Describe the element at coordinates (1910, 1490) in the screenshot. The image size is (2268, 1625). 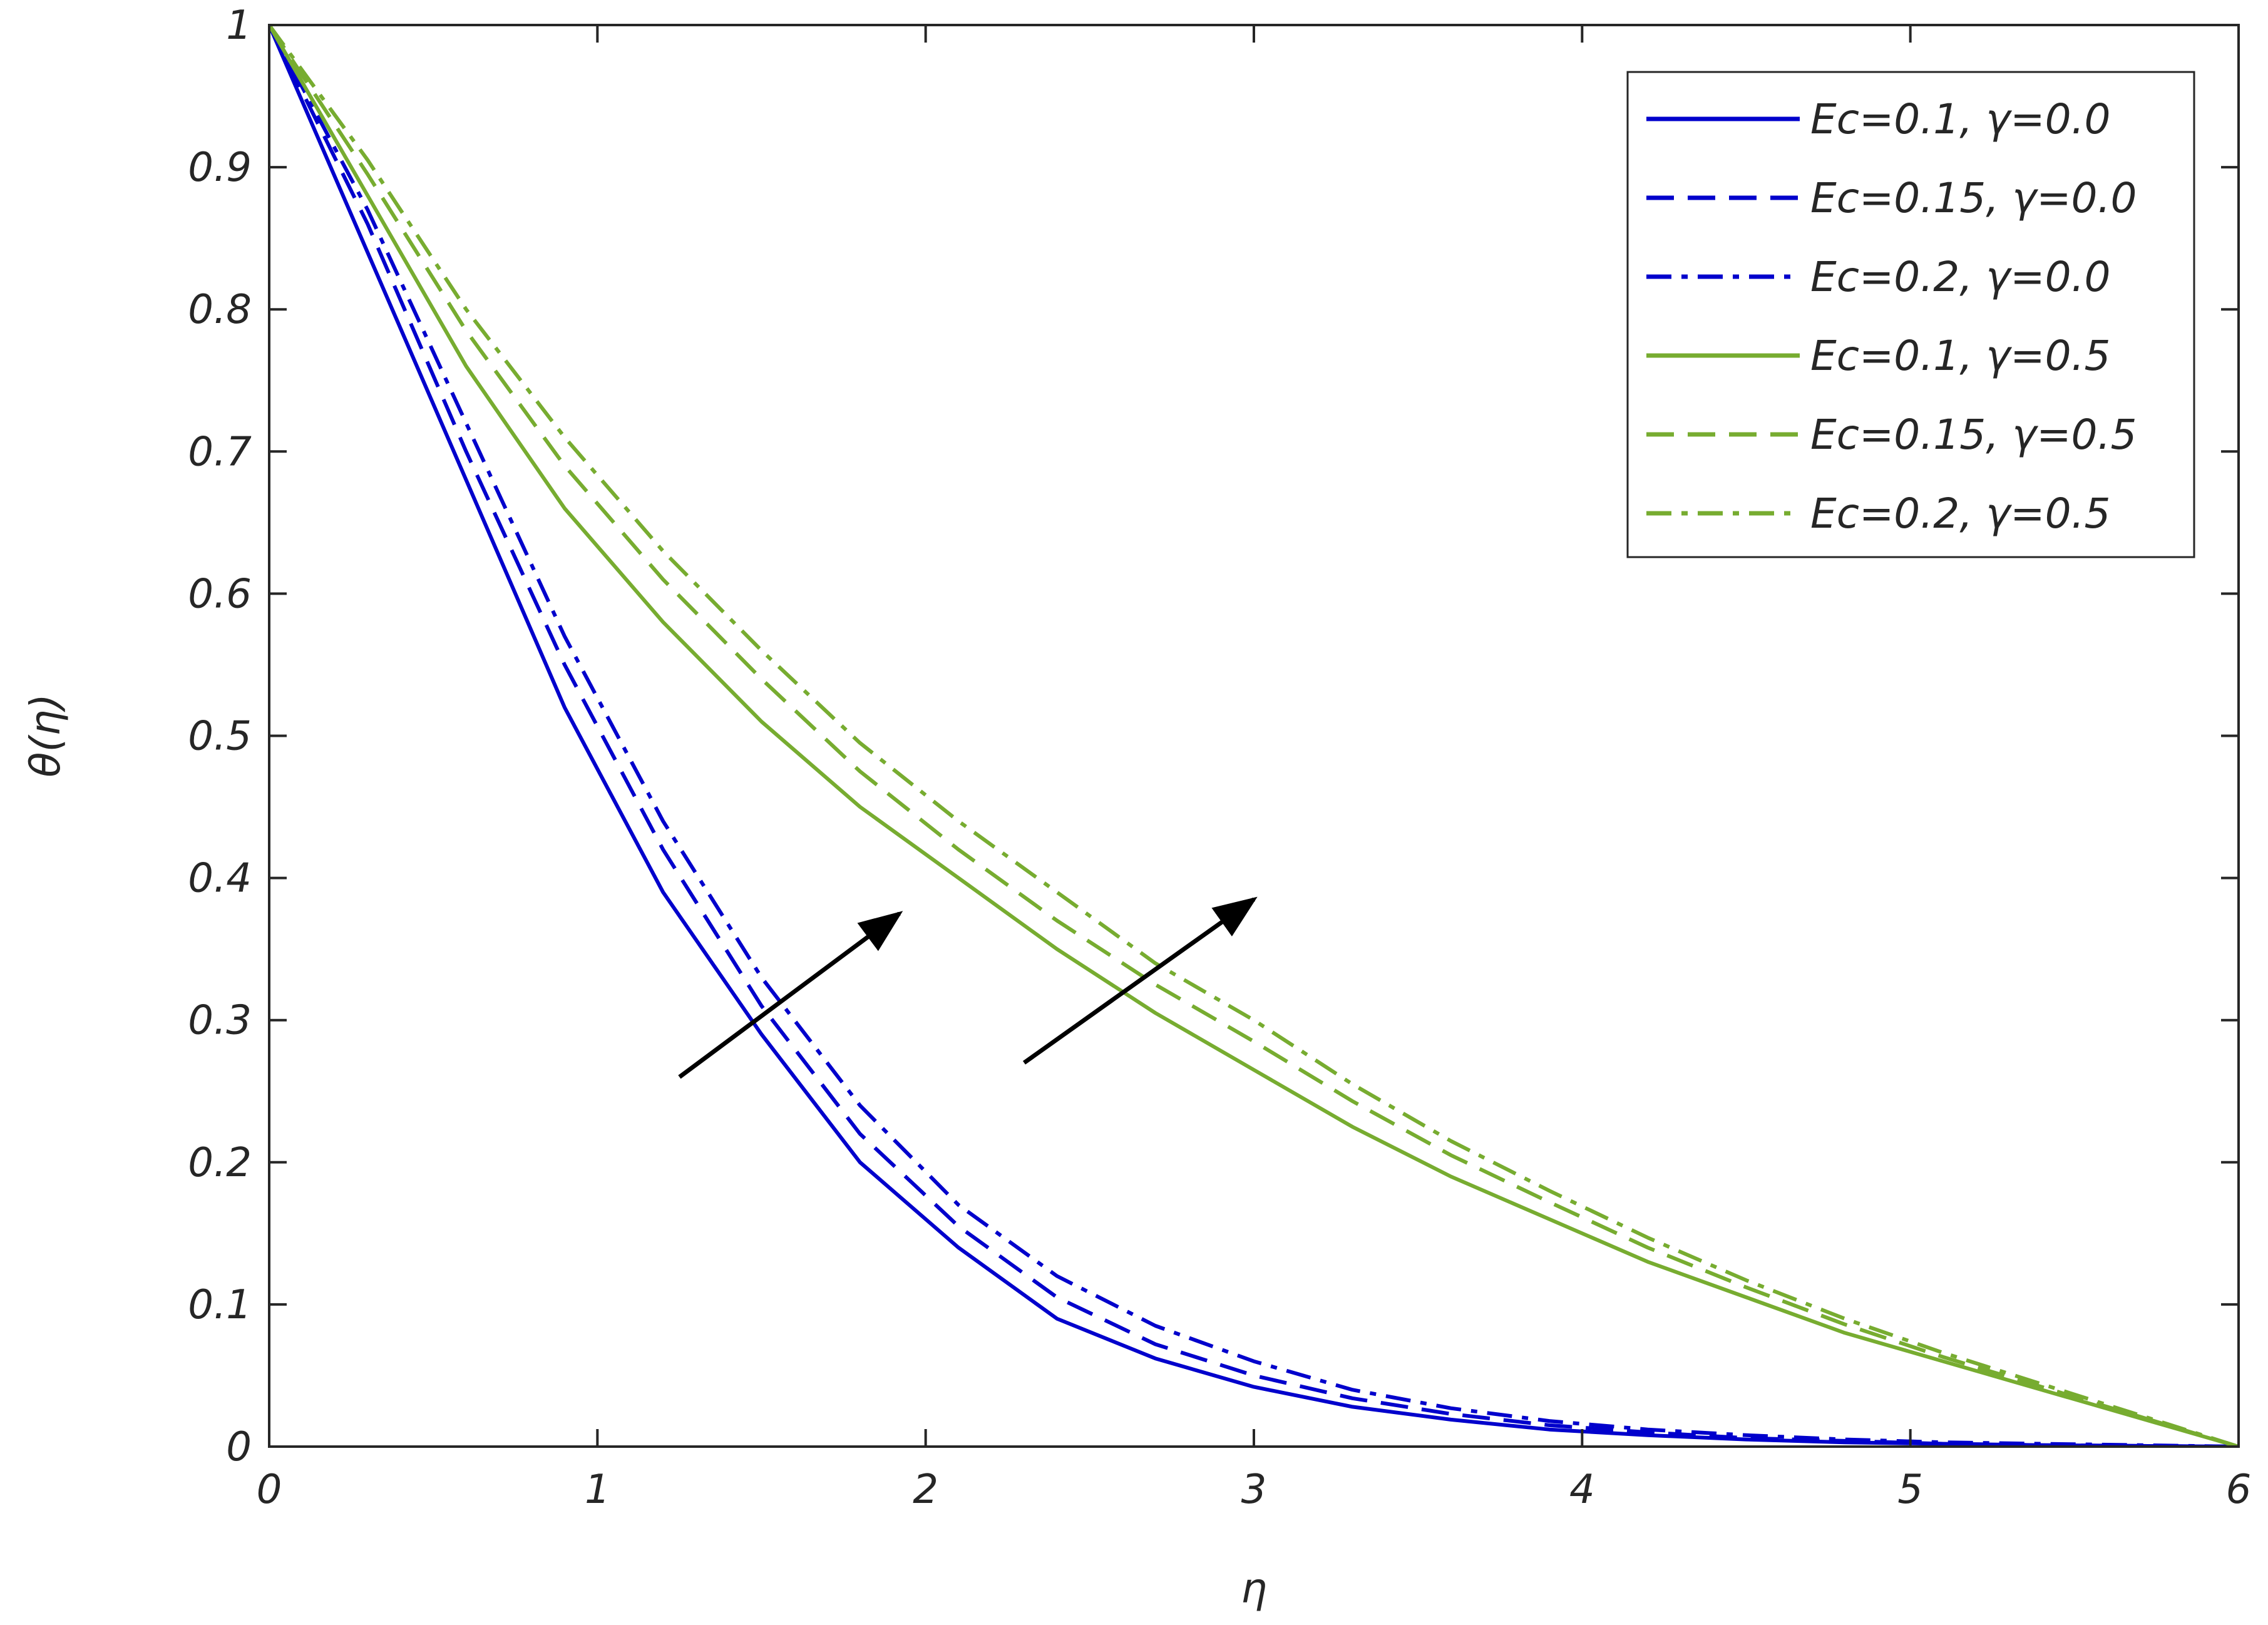
I see `x-tick-label-5: 5` at that location.